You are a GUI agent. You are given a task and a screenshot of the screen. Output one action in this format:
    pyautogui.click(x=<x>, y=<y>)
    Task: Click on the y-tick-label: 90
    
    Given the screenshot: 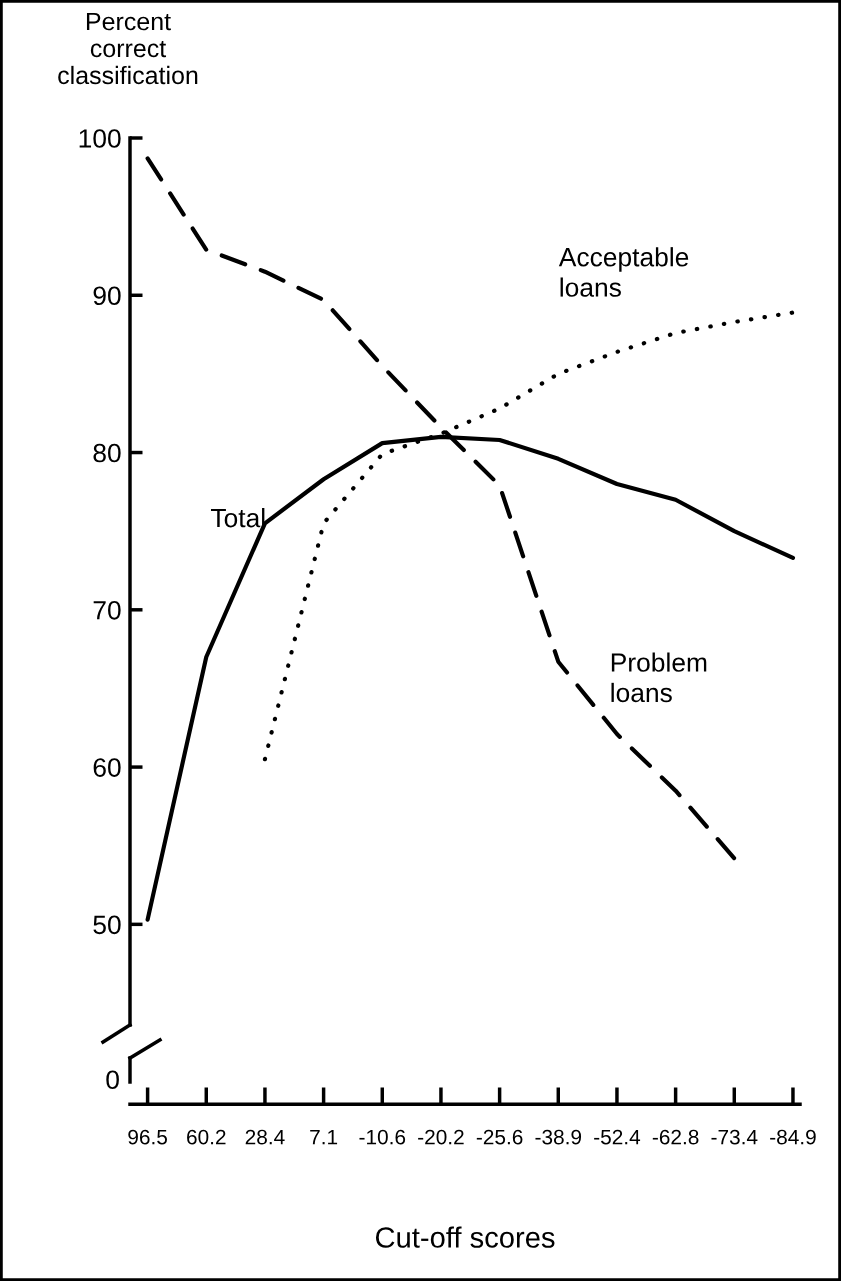 What is the action you would take?
    pyautogui.click(x=107, y=296)
    